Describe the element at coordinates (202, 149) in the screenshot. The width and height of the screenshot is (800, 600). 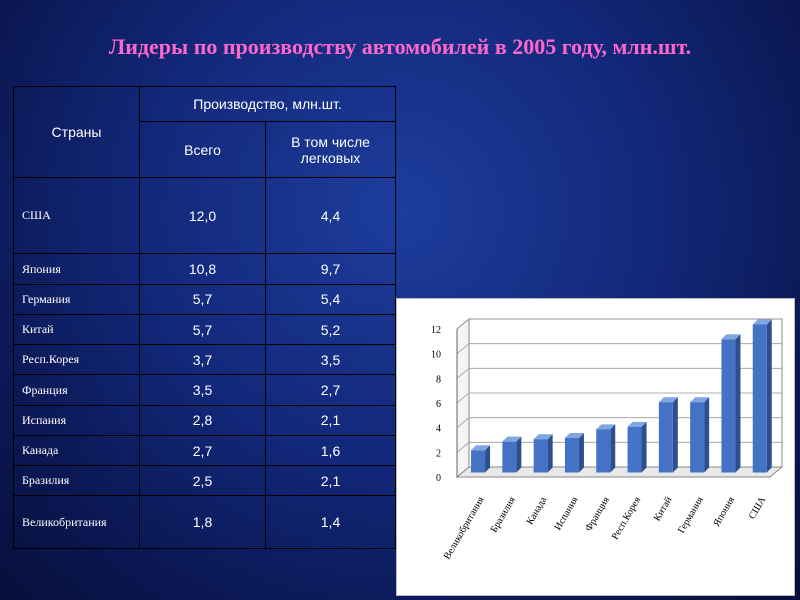
I see `header-total: Всего` at that location.